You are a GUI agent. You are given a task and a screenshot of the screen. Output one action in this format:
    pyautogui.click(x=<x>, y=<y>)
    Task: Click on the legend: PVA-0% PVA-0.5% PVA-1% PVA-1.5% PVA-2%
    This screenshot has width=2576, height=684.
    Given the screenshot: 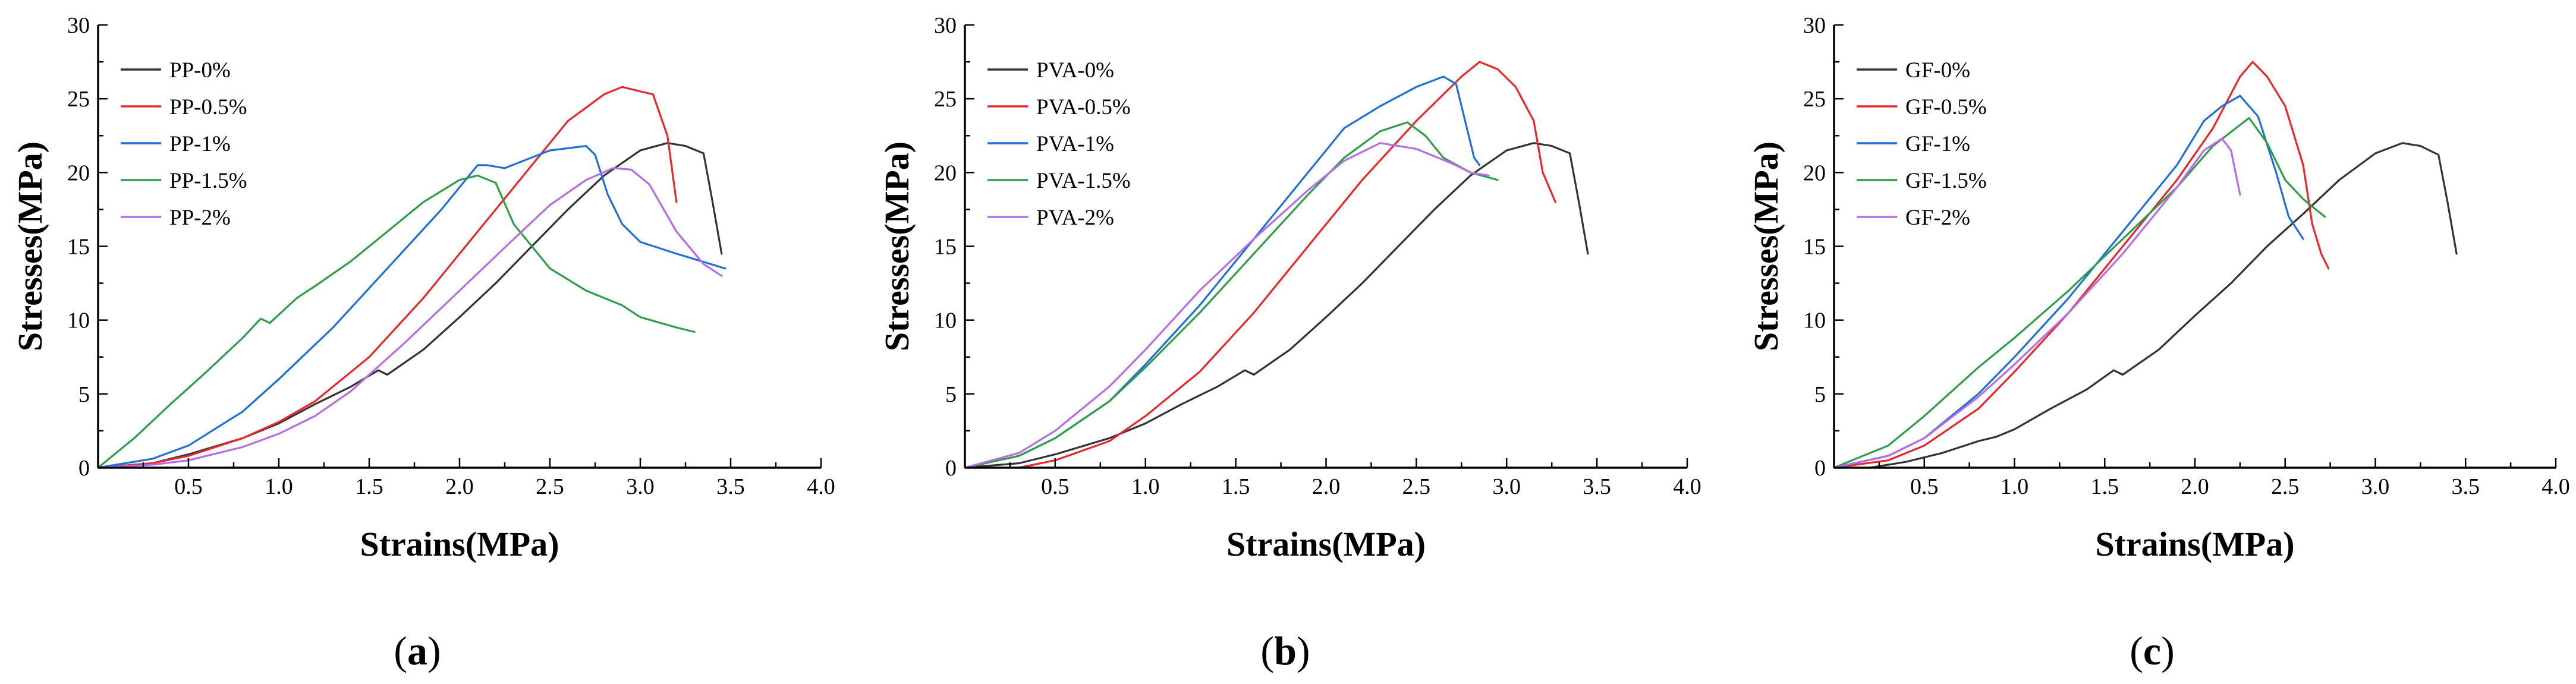 What is the action you would take?
    pyautogui.click(x=1059, y=144)
    